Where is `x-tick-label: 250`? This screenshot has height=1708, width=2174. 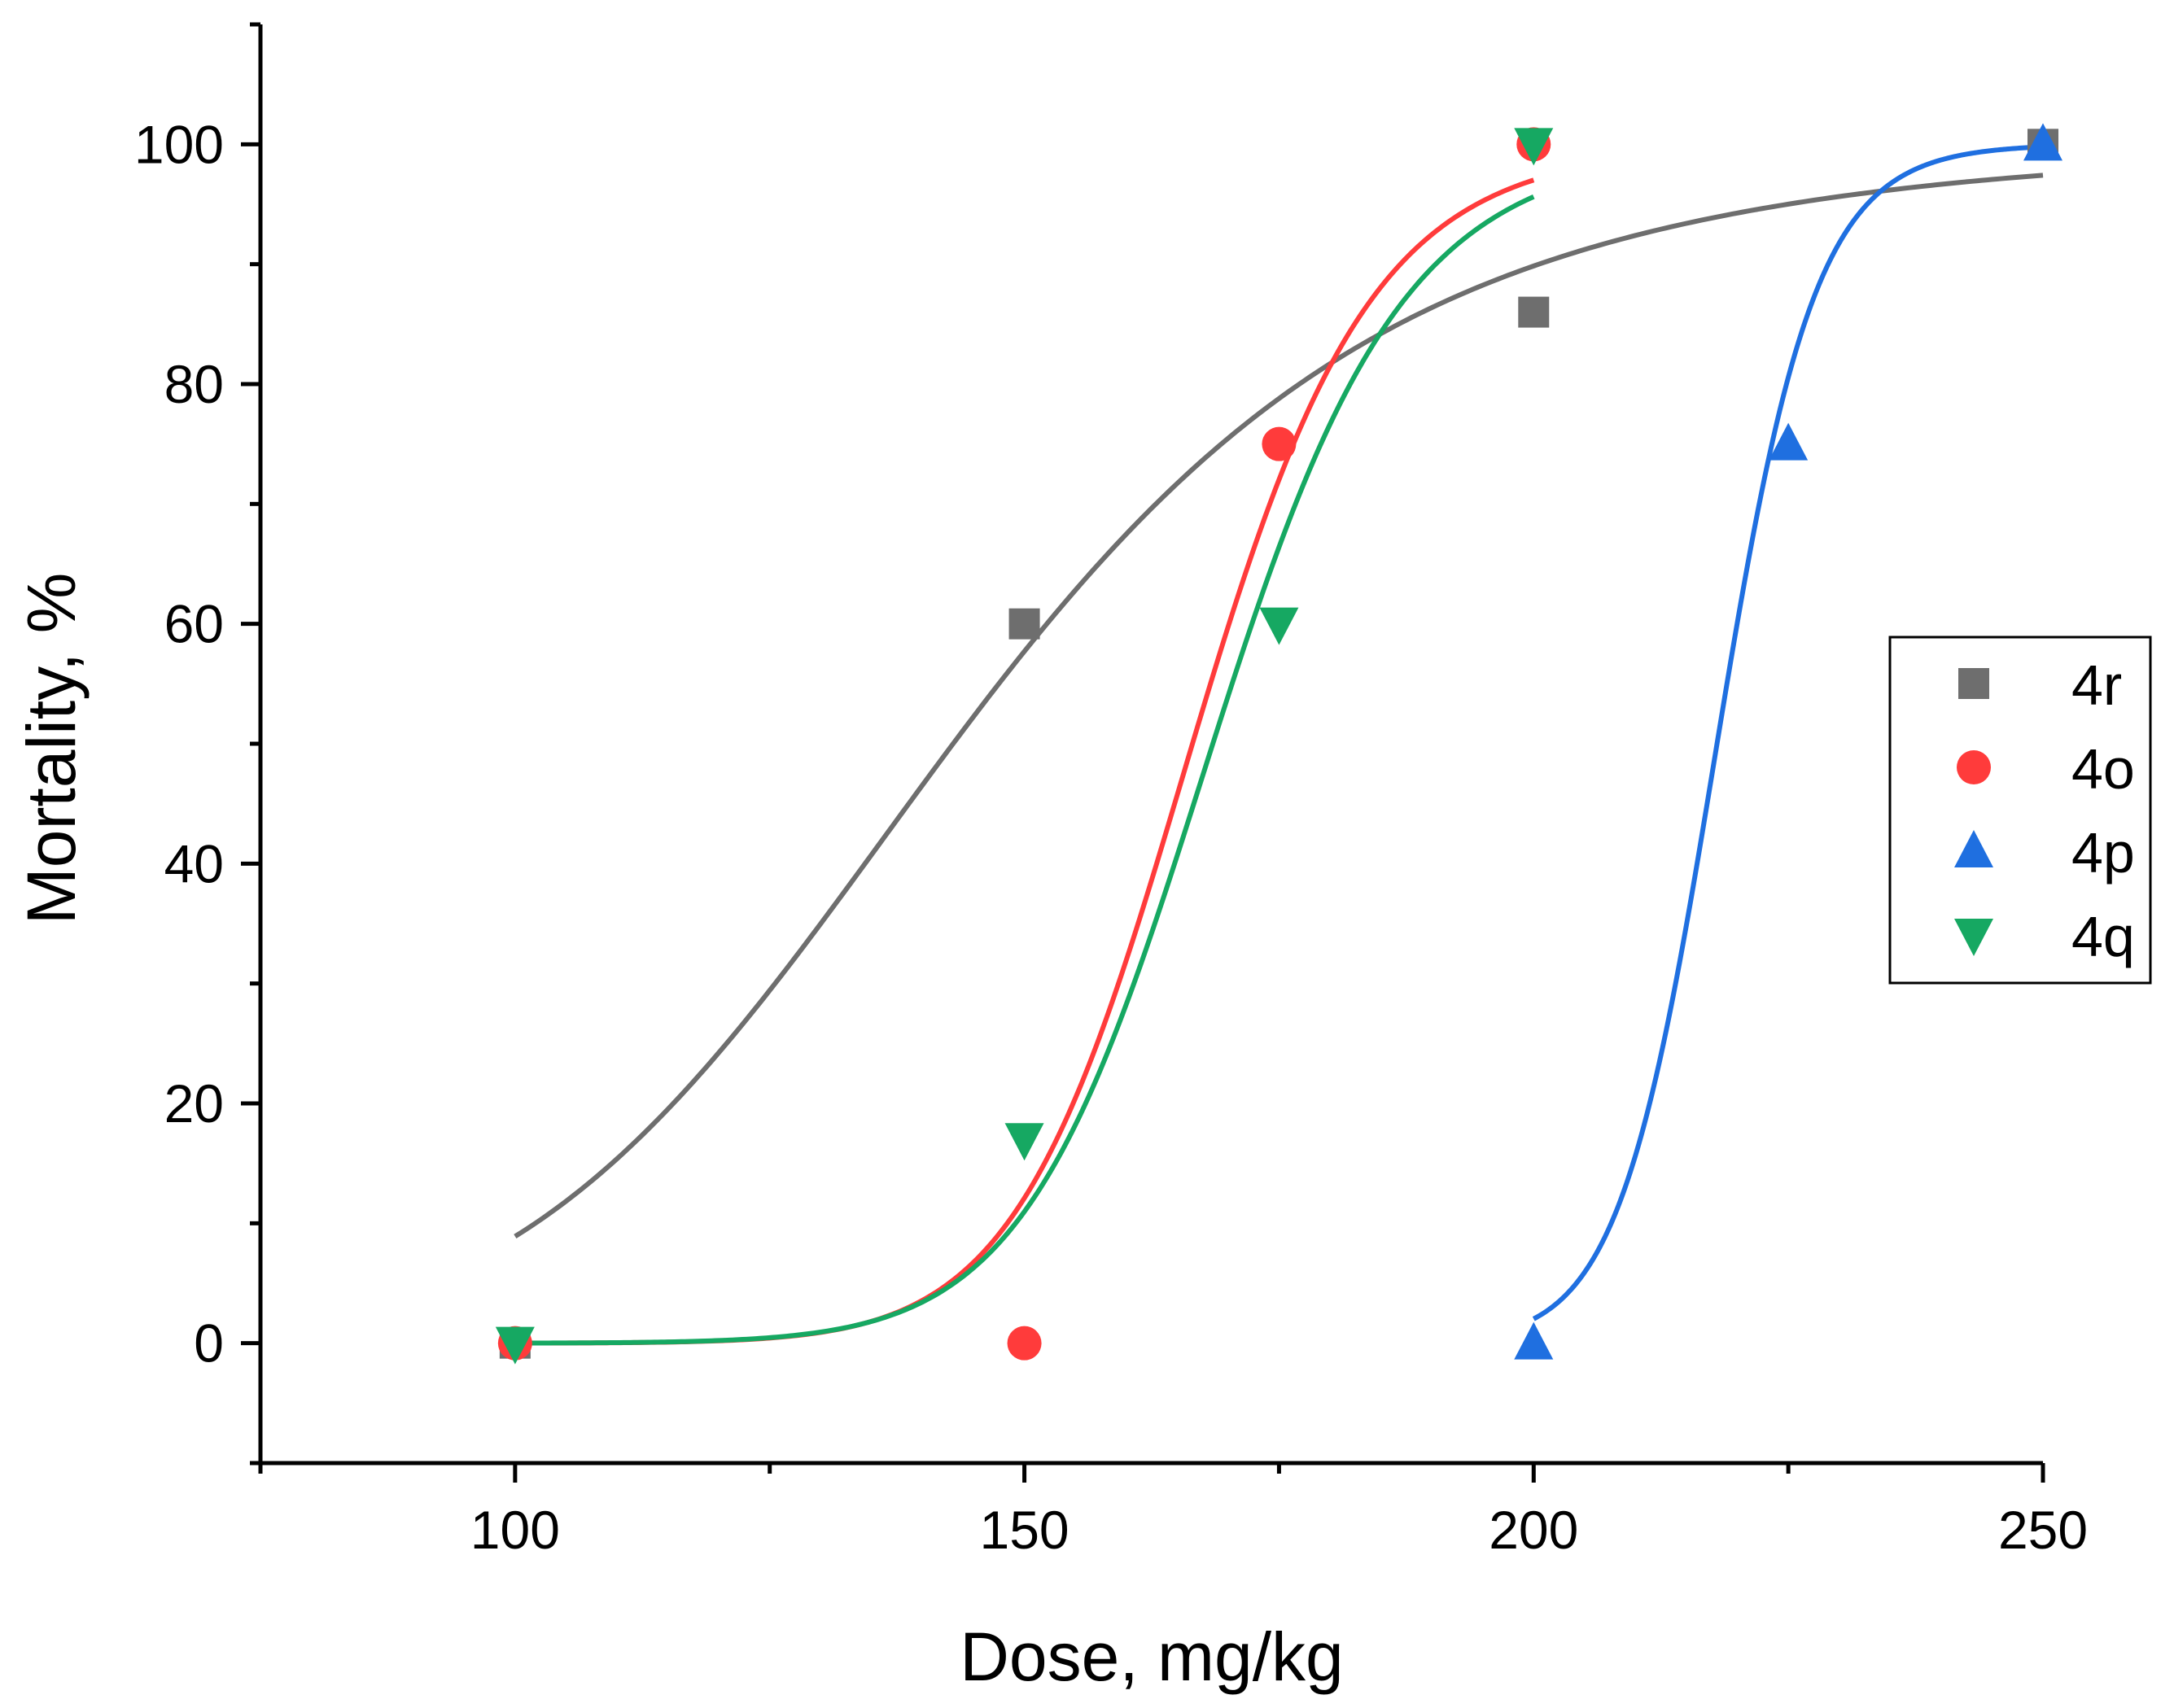
x-tick-label: 250 is located at coordinates (2043, 1530).